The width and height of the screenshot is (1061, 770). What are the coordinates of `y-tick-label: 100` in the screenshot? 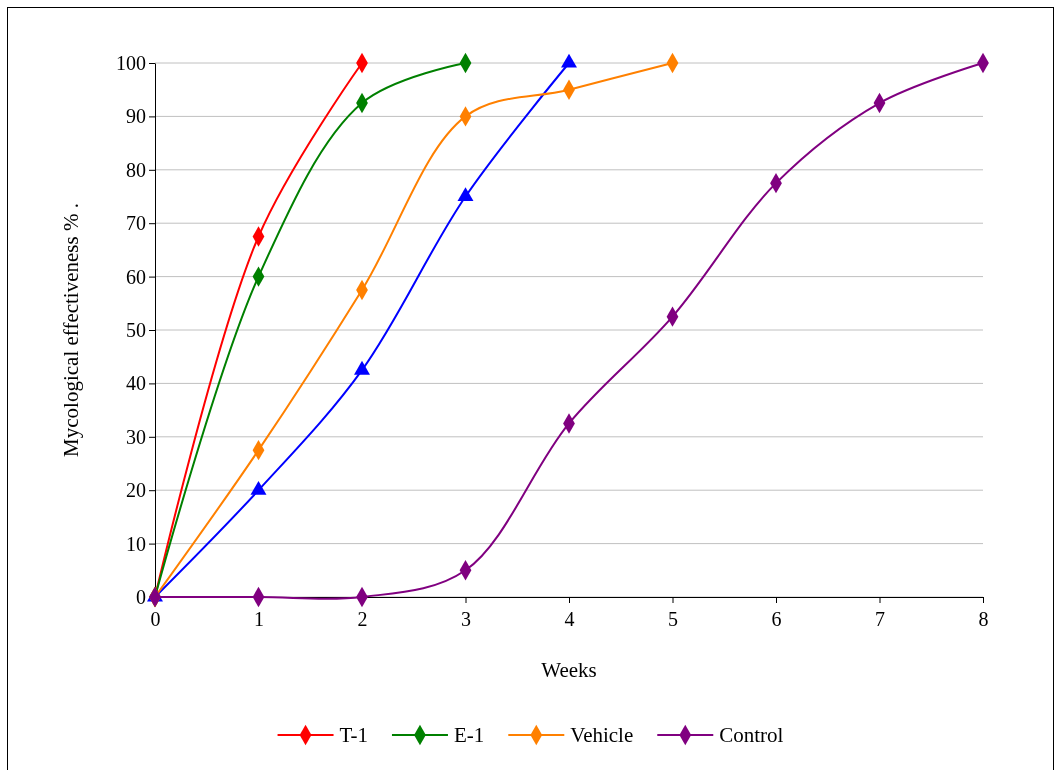 It's located at (131, 62).